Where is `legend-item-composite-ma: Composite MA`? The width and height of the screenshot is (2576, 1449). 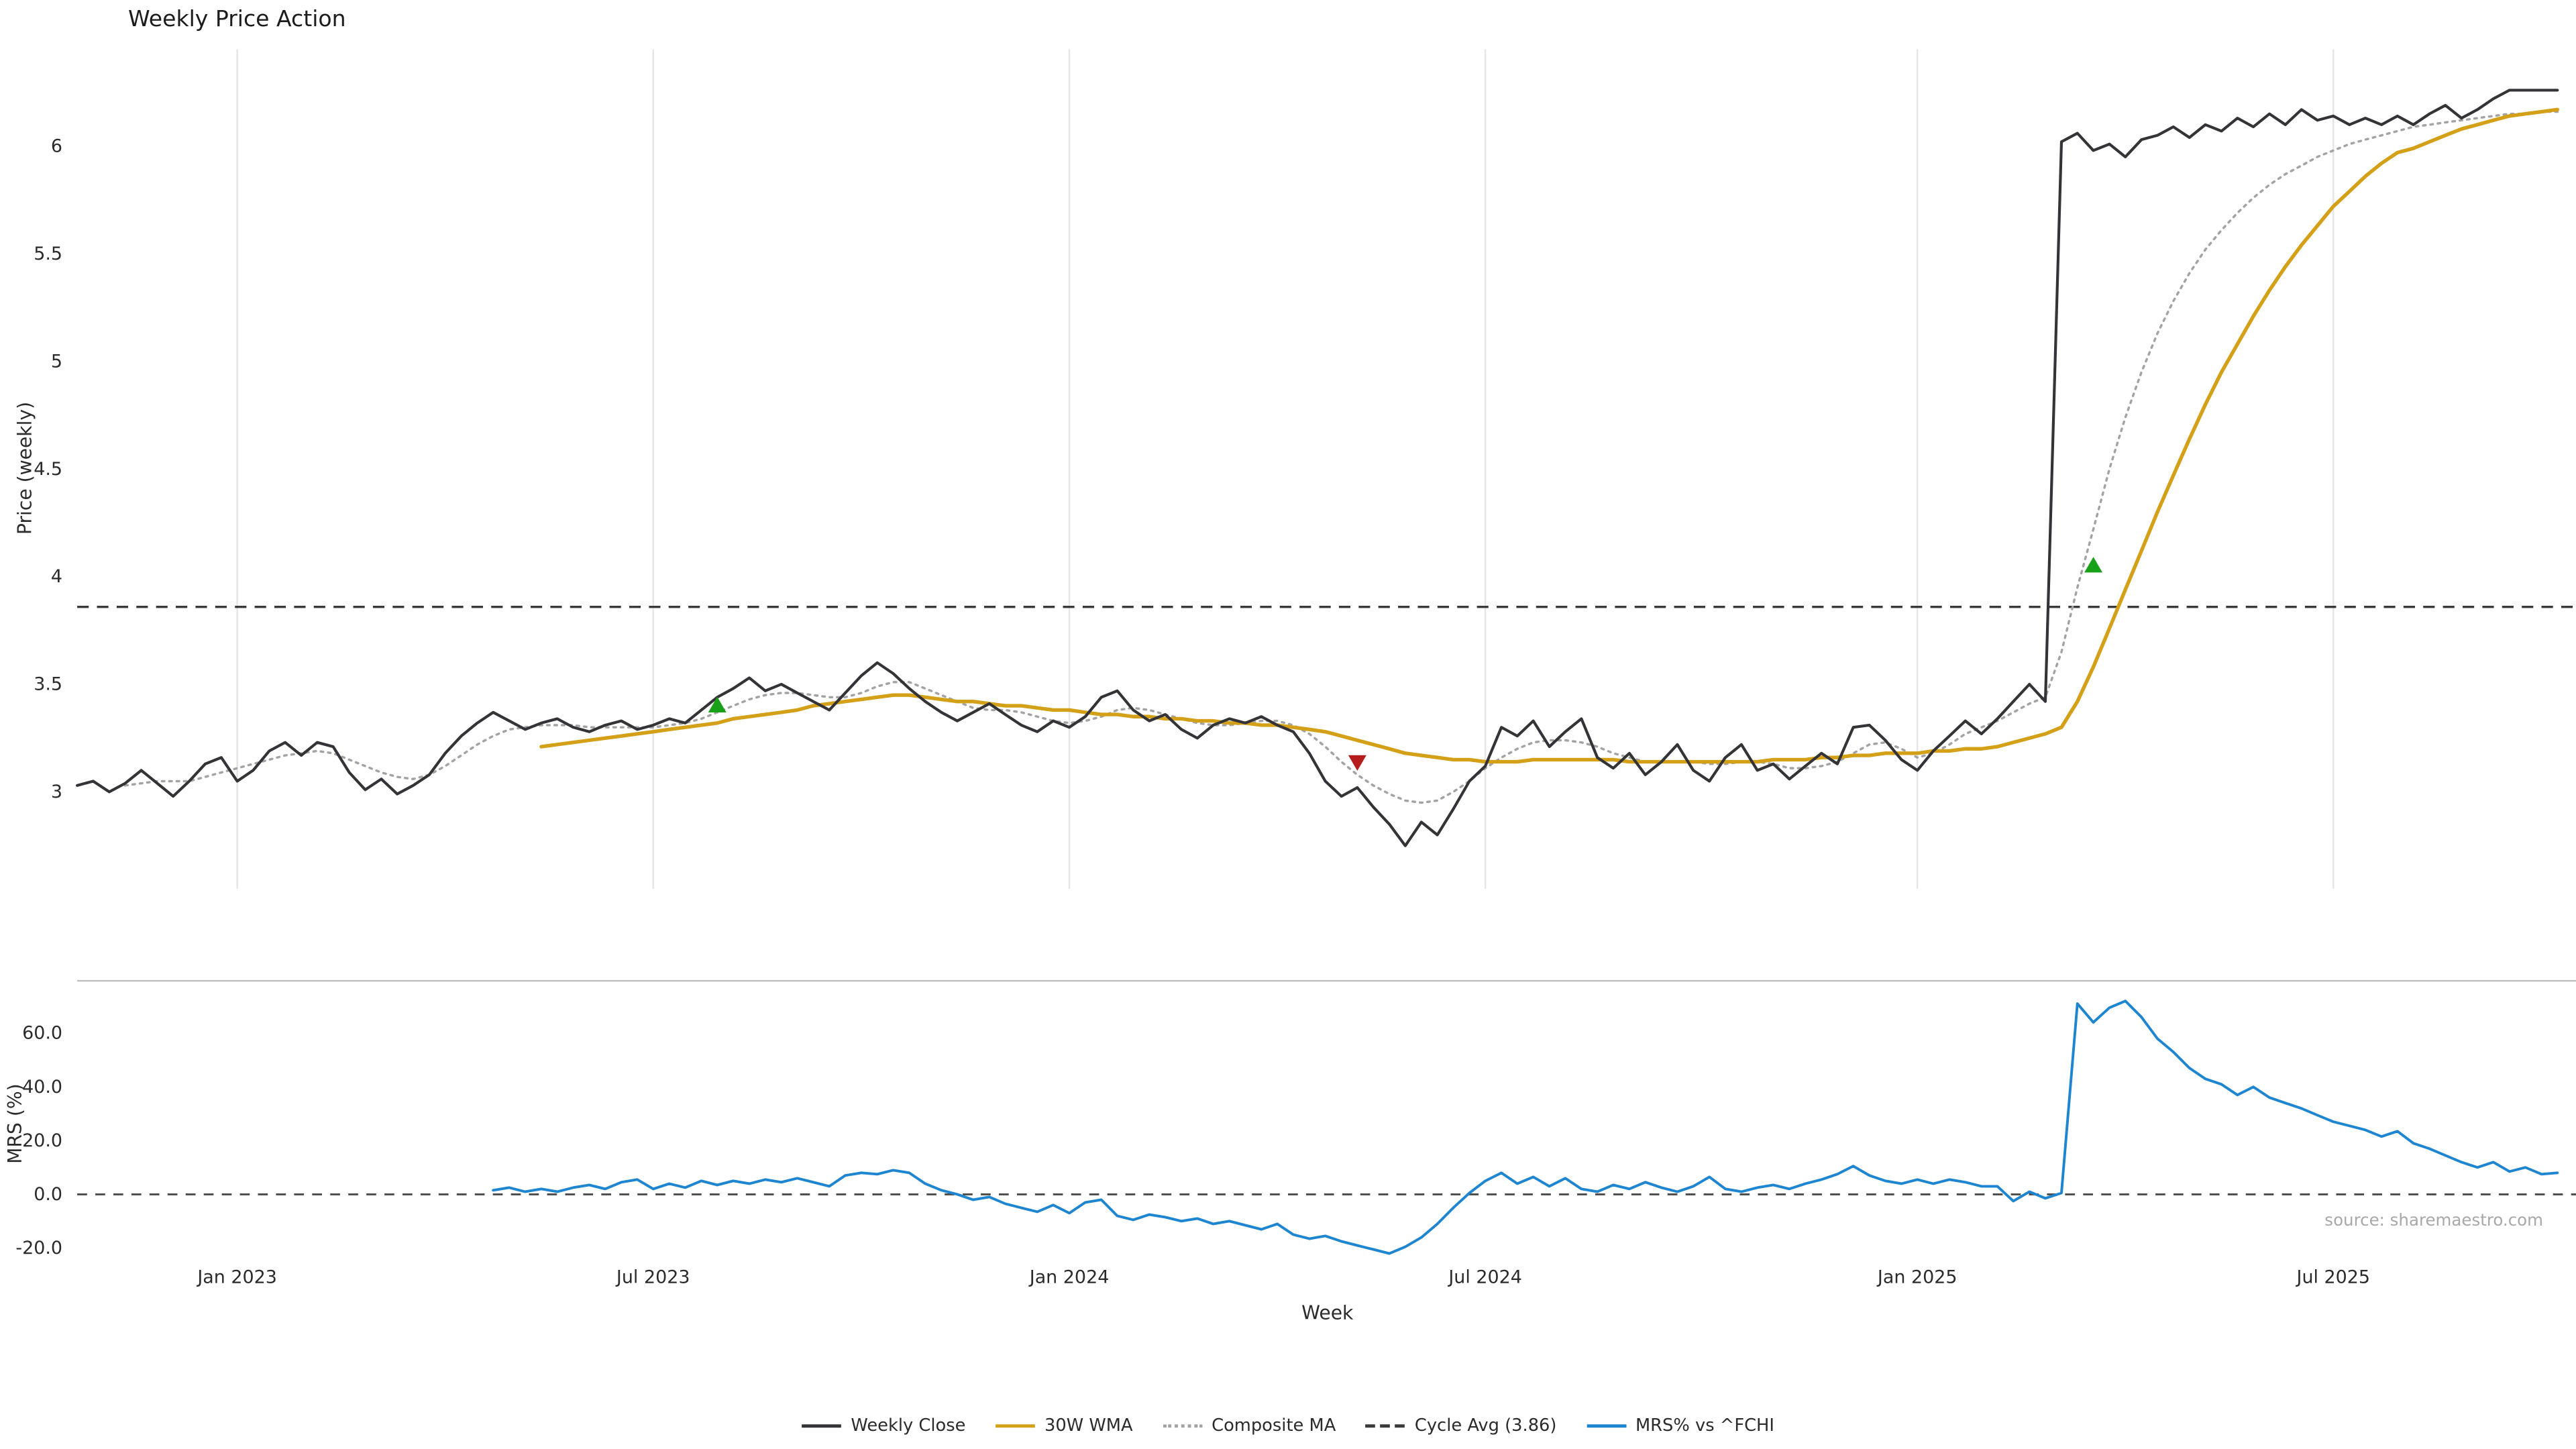 legend-item-composite-ma: Composite MA is located at coordinates (1249, 1426).